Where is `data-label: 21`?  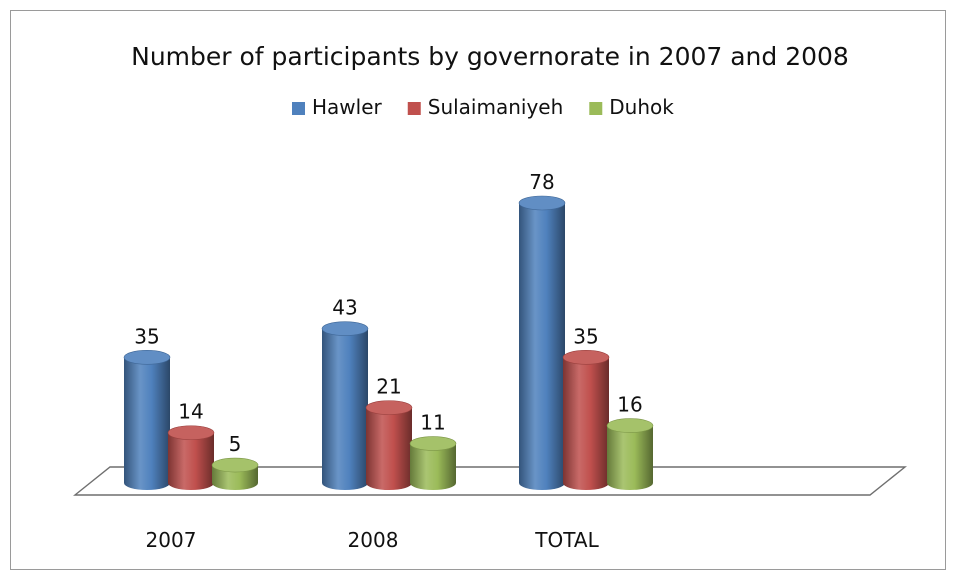
data-label: 21 is located at coordinates (388, 387).